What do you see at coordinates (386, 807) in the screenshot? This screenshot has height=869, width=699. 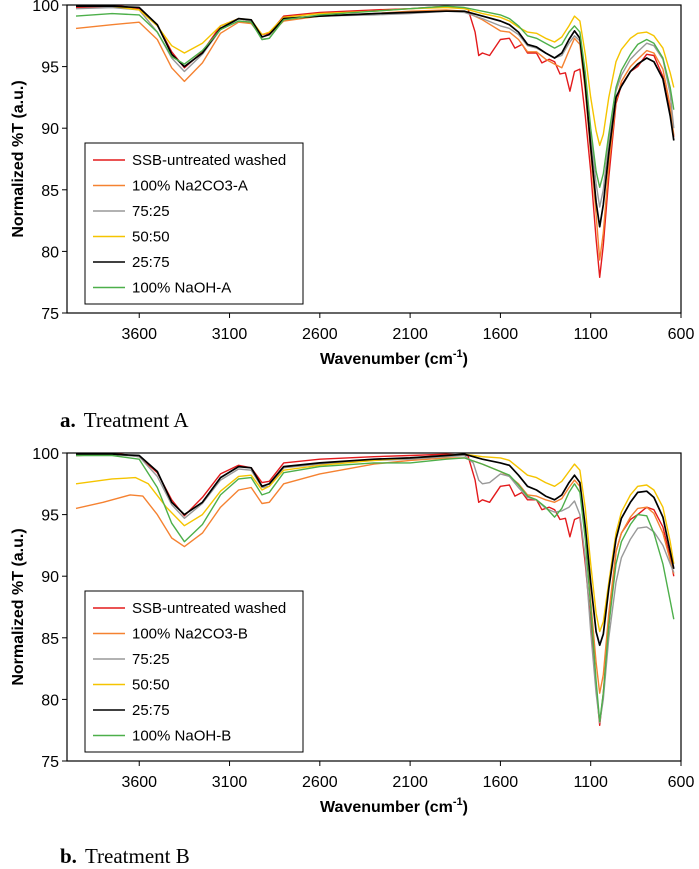 I see `chart-b-xlabel-main: Wavenumber (cm` at bounding box center [386, 807].